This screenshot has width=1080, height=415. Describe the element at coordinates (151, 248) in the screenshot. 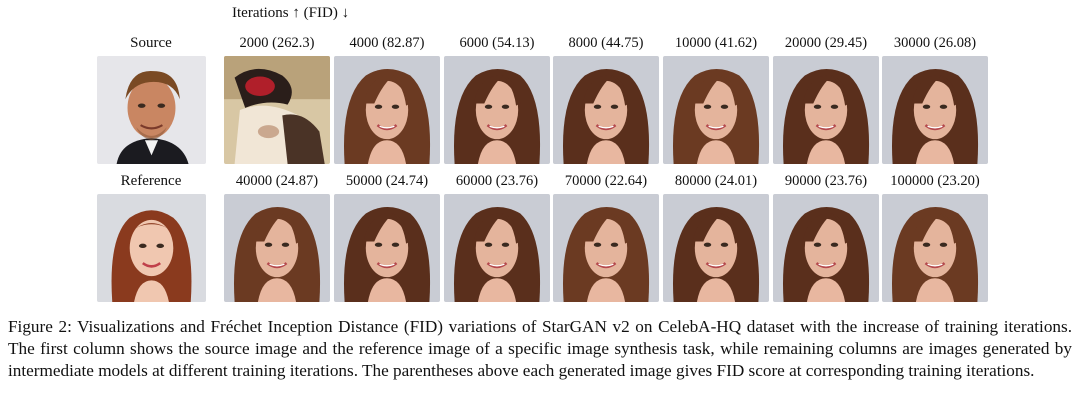

I see `reference-image` at that location.